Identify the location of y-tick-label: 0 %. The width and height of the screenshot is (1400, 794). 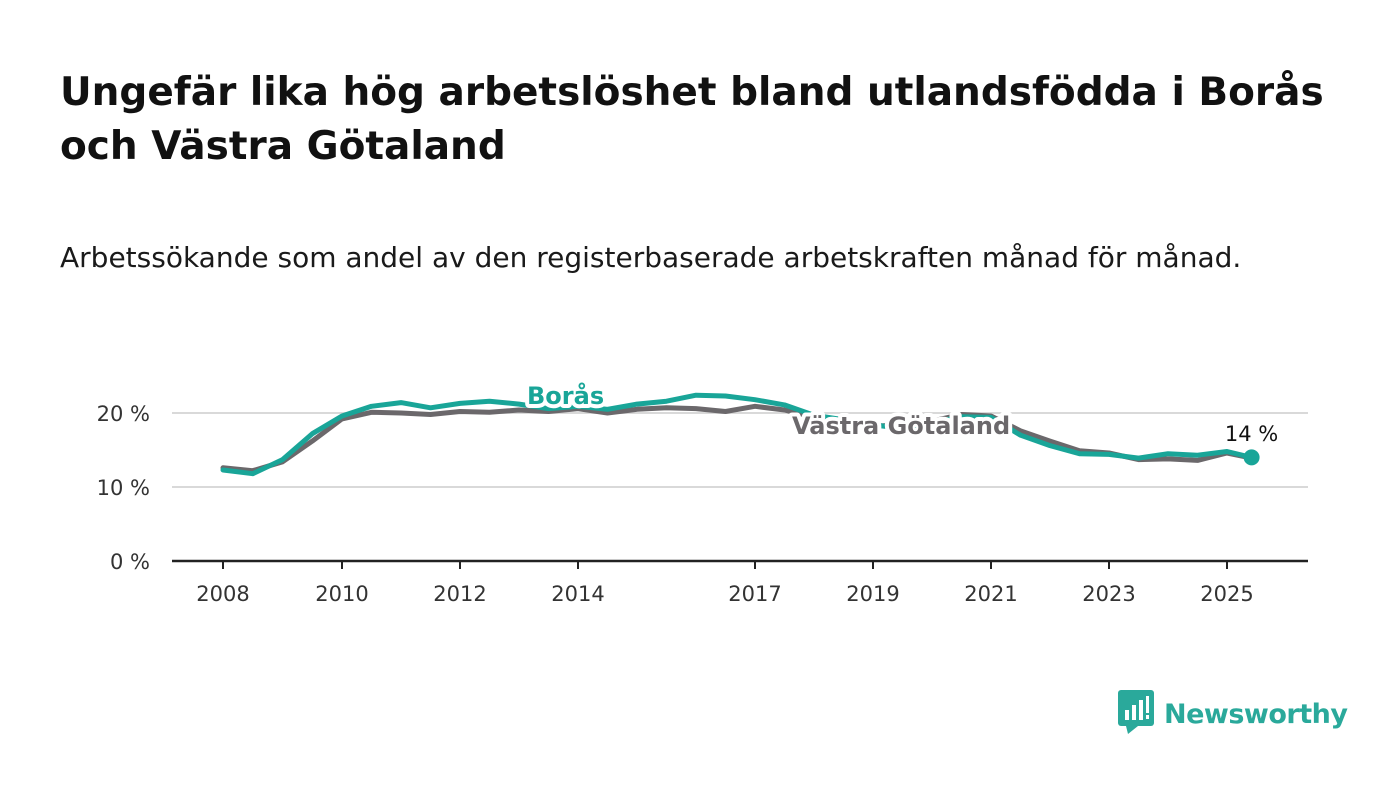
(130, 562).